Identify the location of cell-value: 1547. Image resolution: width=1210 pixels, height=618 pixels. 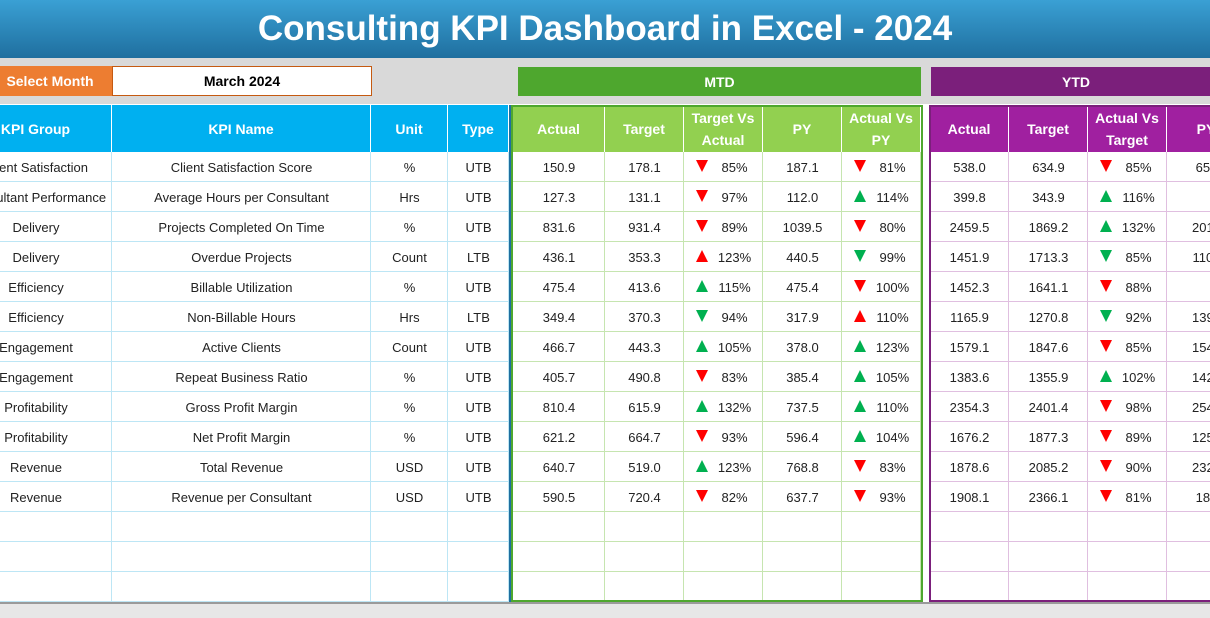
(1201, 347).